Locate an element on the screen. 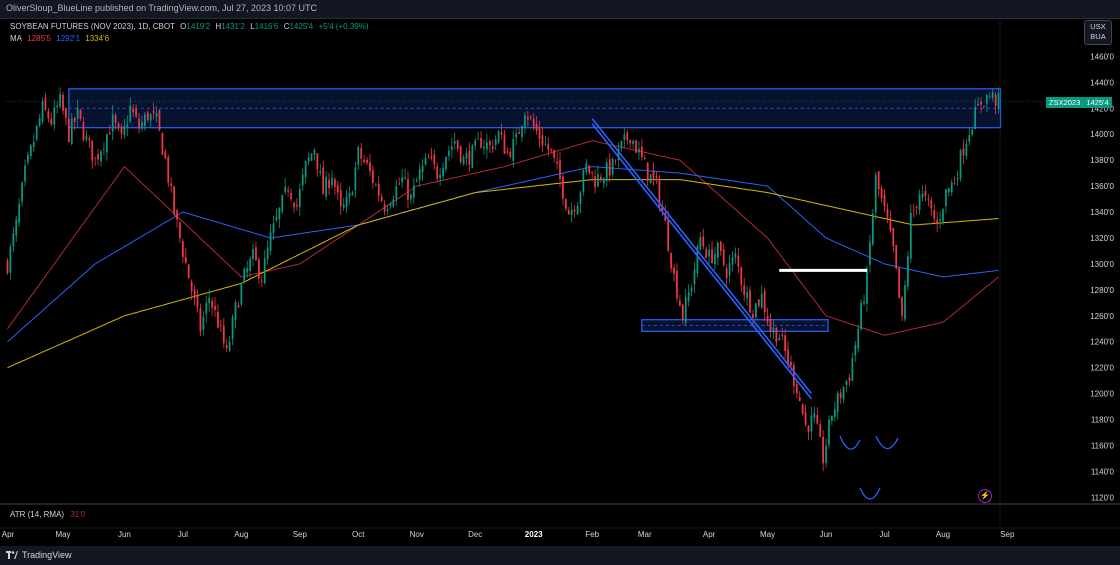 The height and width of the screenshot is (565, 1120). x-tick-label: Nov is located at coordinates (417, 534).